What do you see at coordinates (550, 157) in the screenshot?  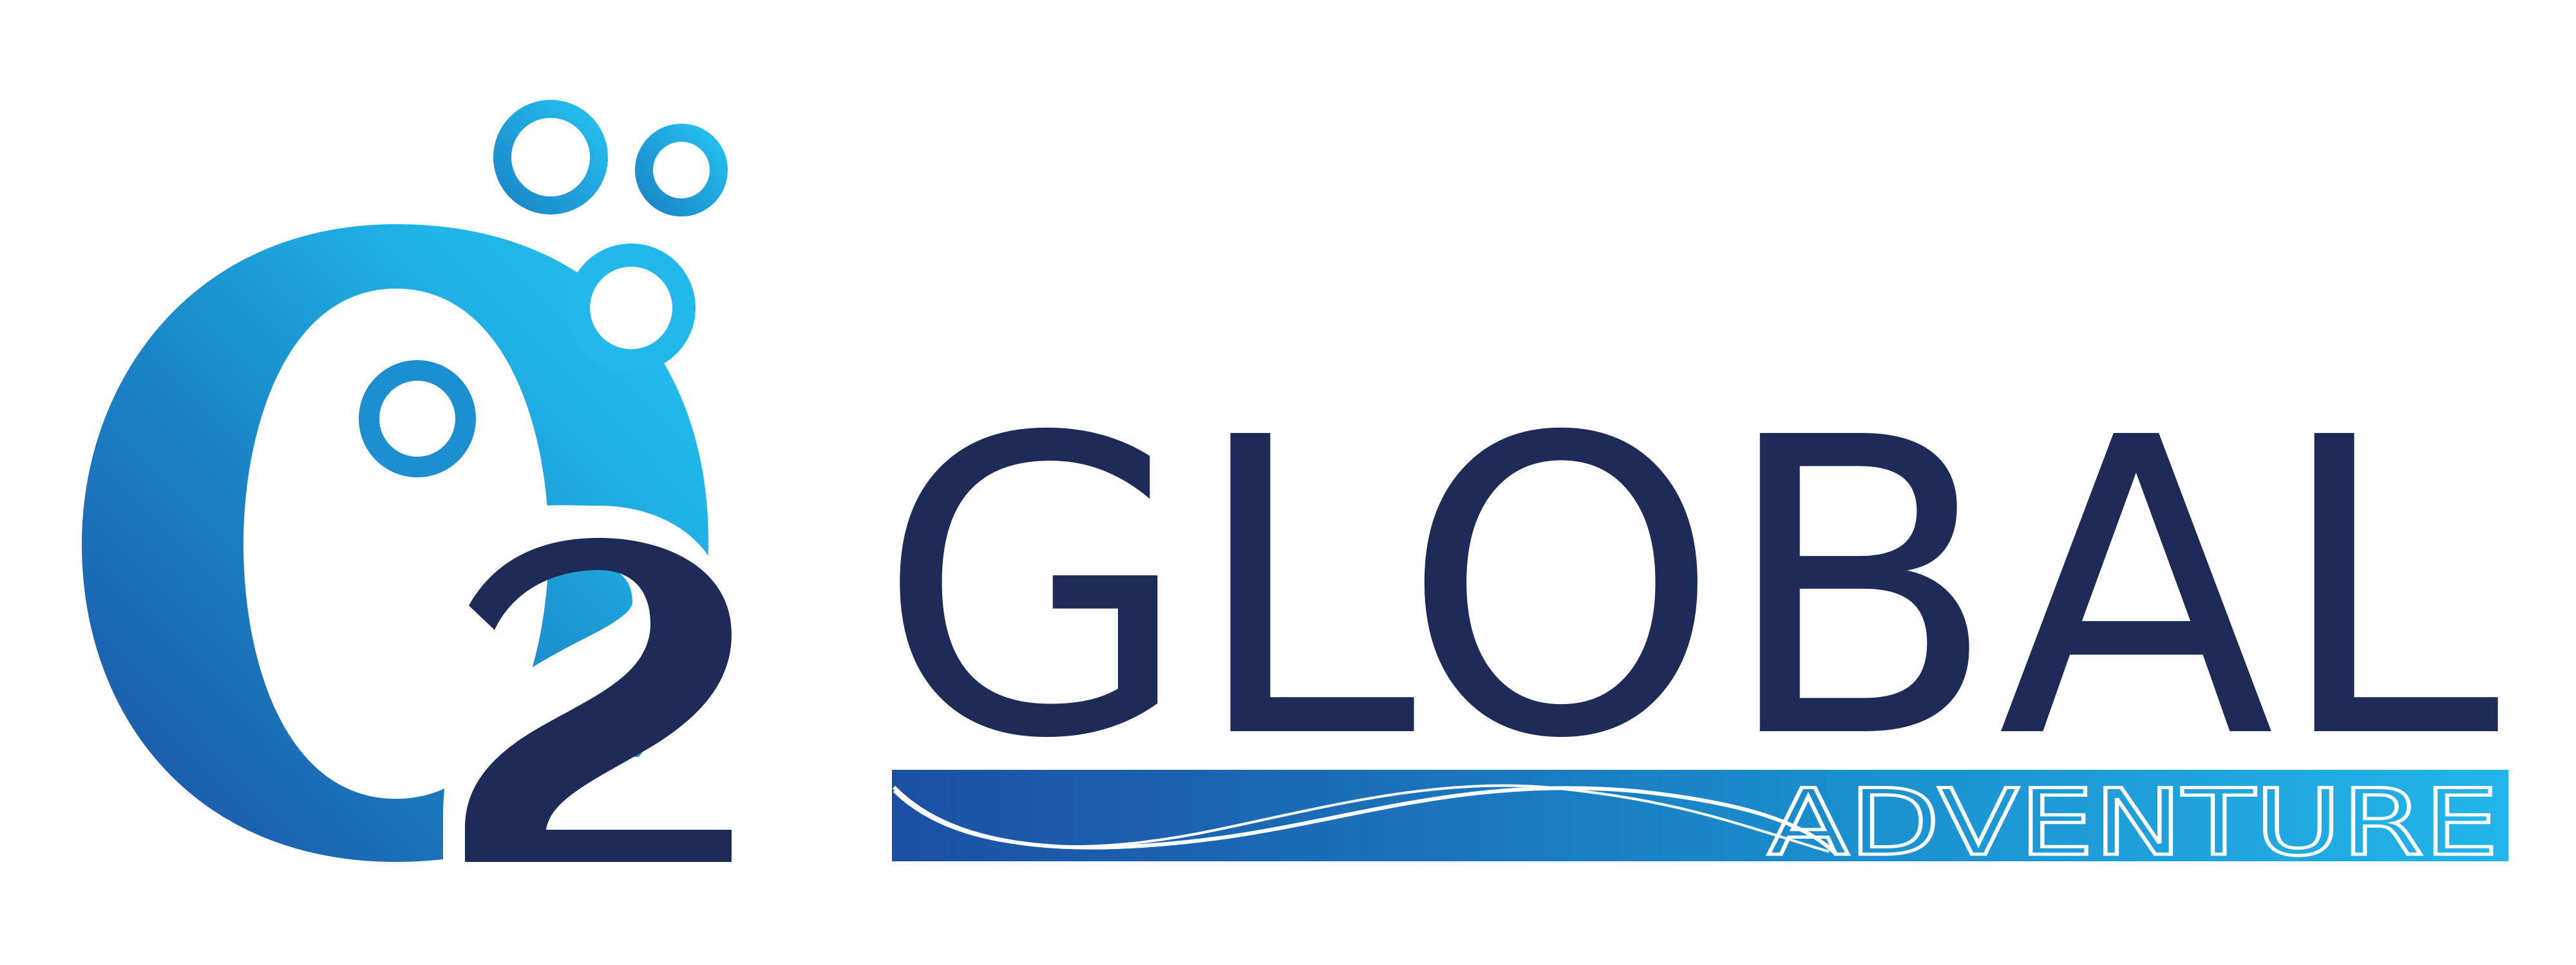 I see `bubble-large-top-icon` at bounding box center [550, 157].